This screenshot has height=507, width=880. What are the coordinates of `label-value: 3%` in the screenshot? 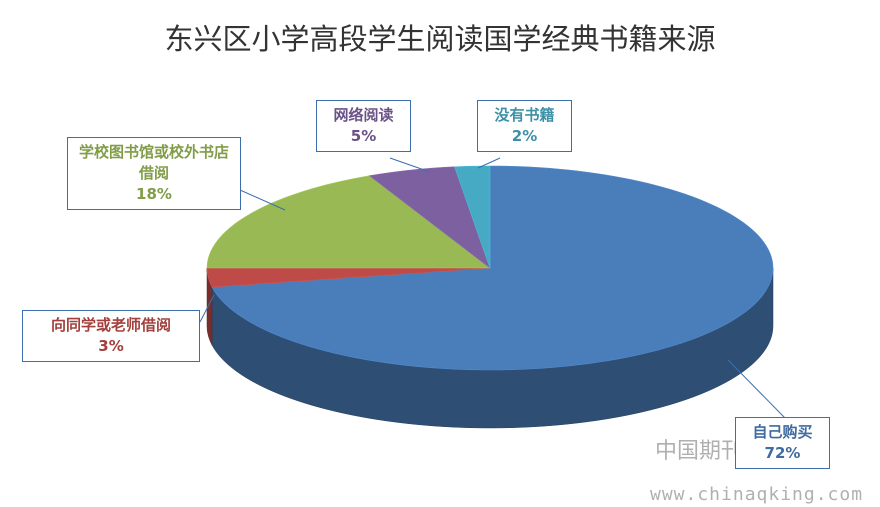 It's located at (111, 346).